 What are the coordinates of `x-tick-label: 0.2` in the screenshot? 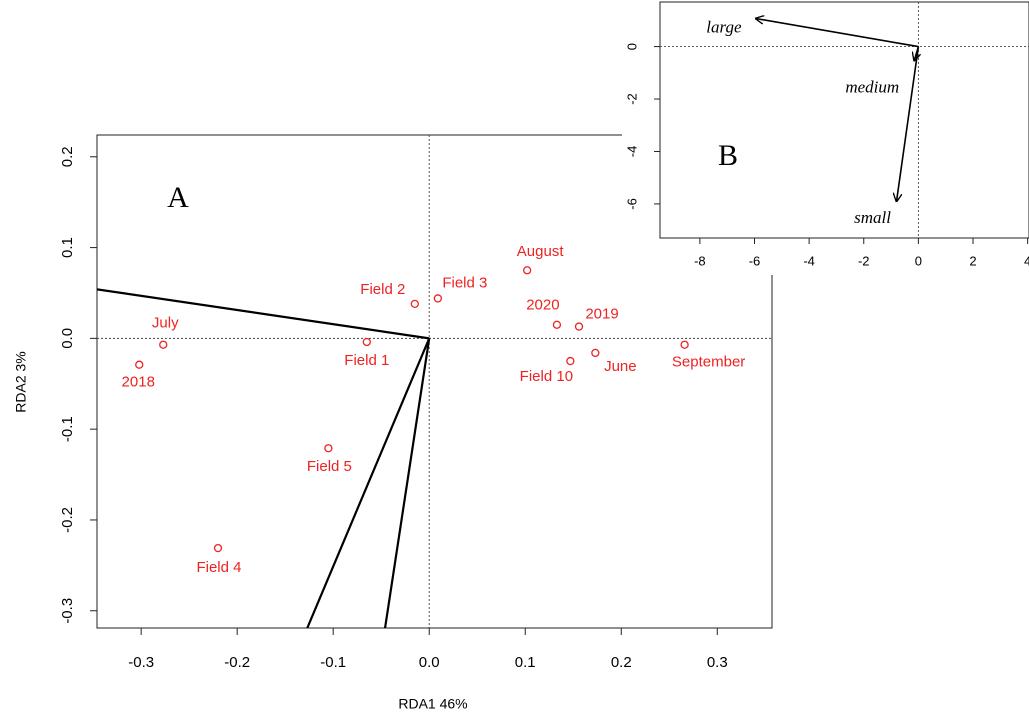 It's located at (621, 662).